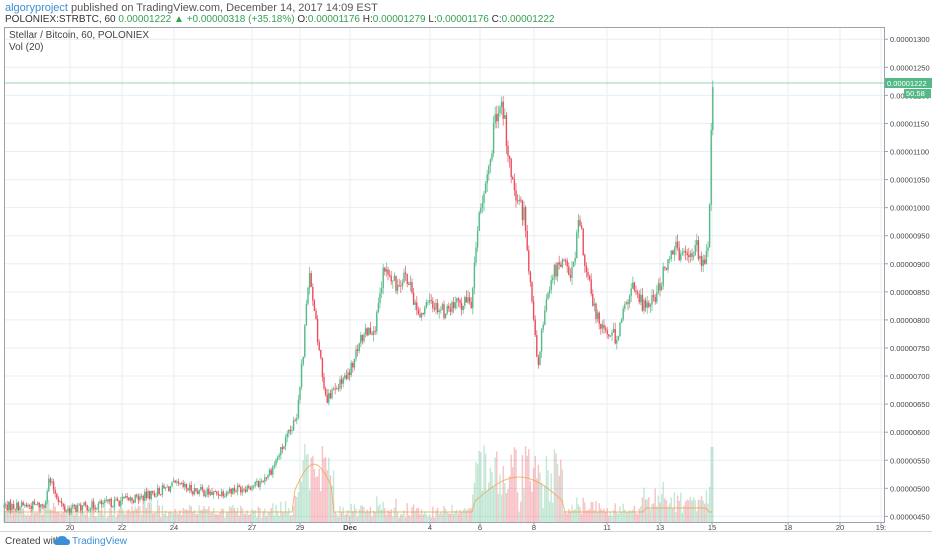 The image size is (932, 550). Describe the element at coordinates (358, 488) in the screenshot. I see `volume-ma-line` at that location.